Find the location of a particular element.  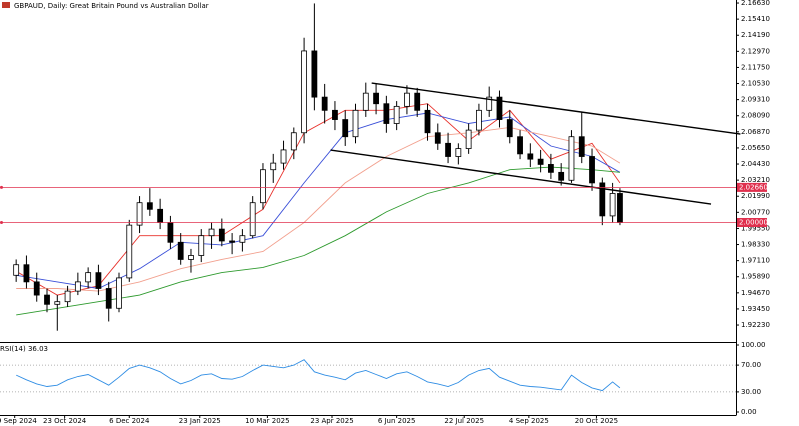

x-tick-label: 4 Sep 2025 is located at coordinates (529, 421).